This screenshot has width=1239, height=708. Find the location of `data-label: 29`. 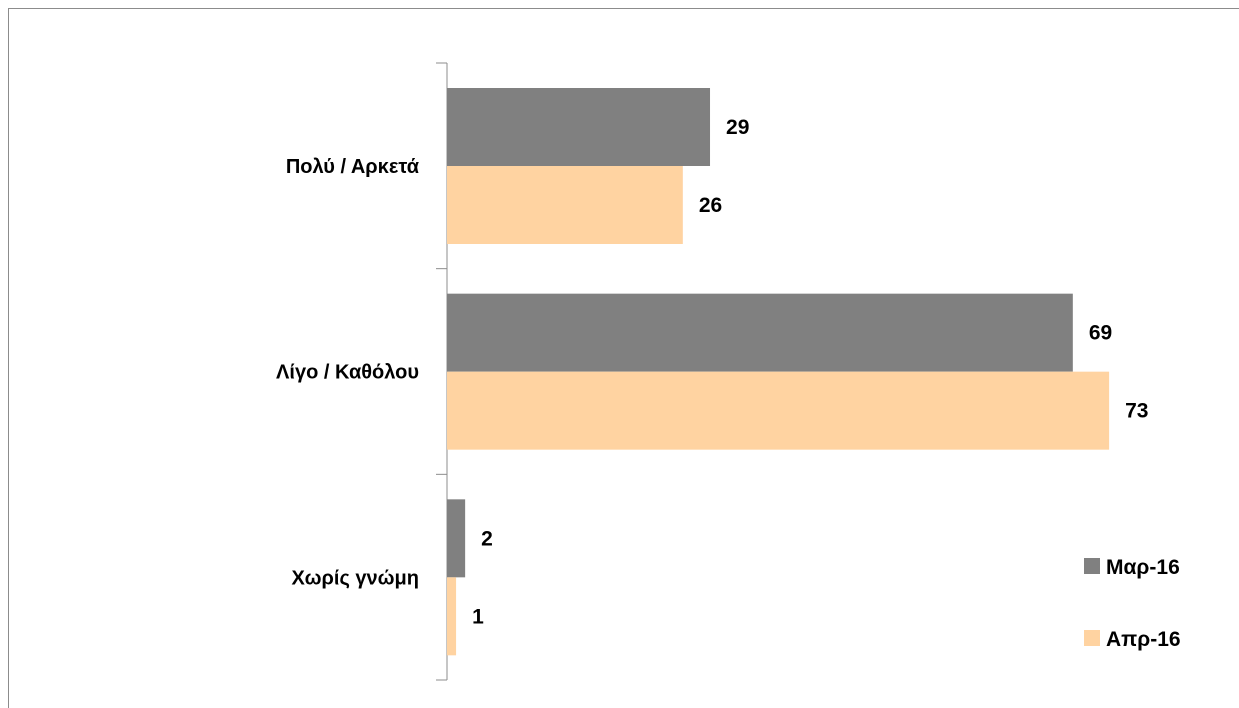

data-label: 29 is located at coordinates (737, 127).